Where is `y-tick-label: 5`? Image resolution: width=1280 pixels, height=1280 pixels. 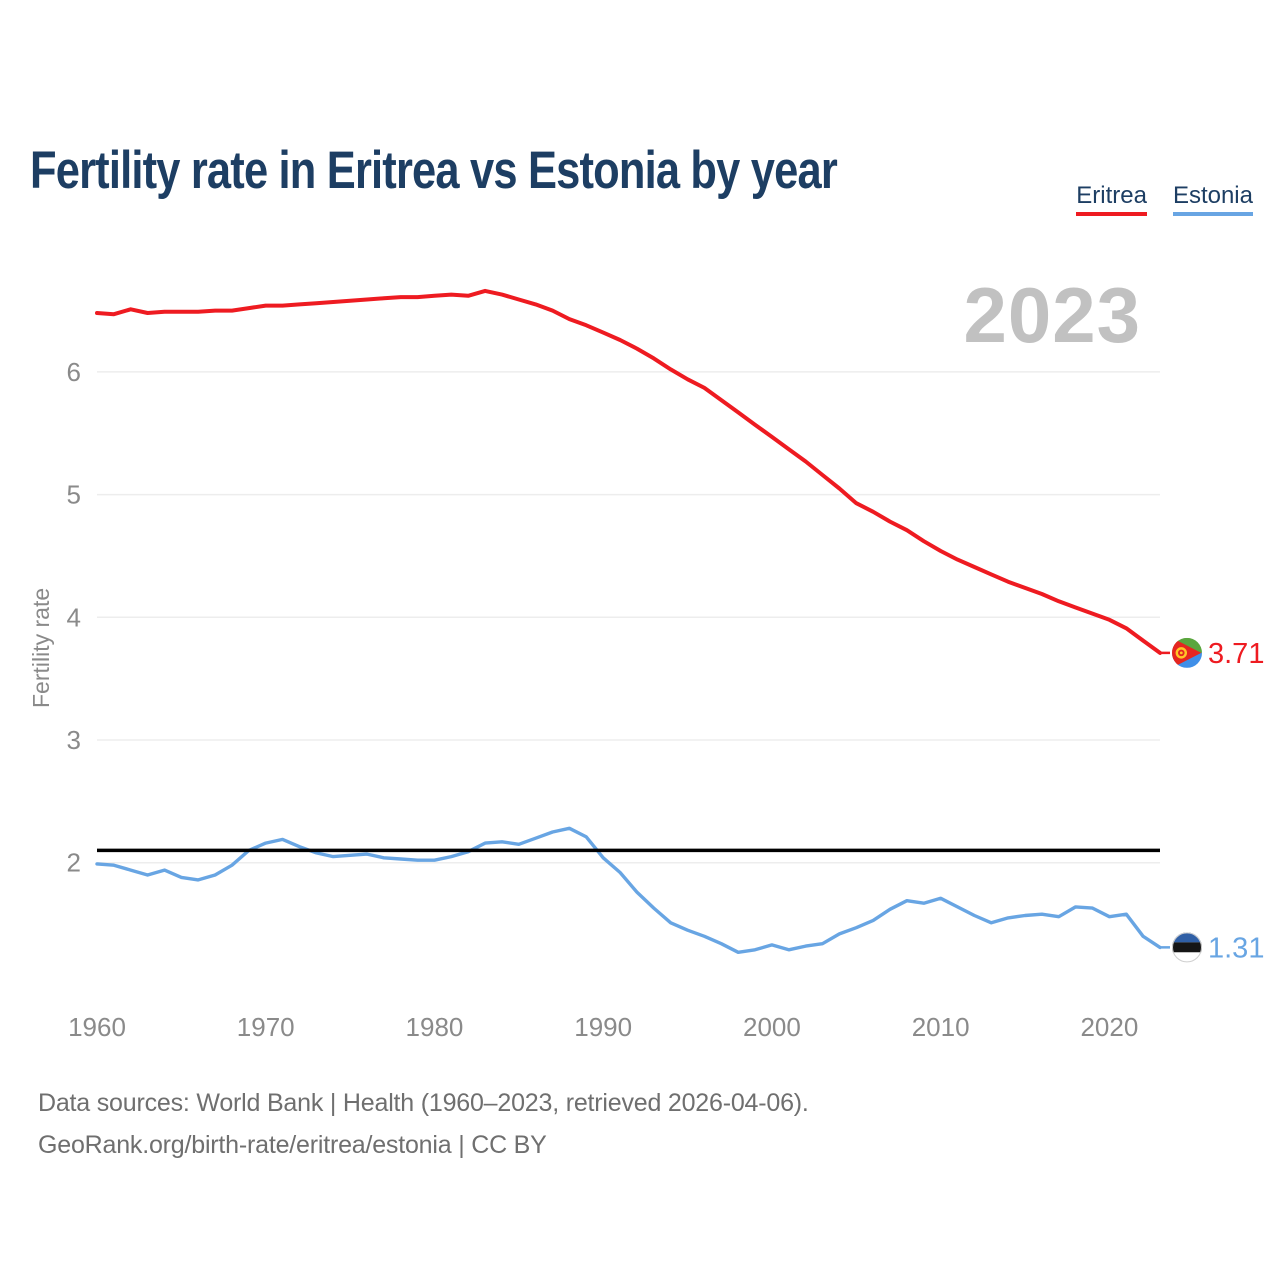
y-tick-label: 5 is located at coordinates (74, 495).